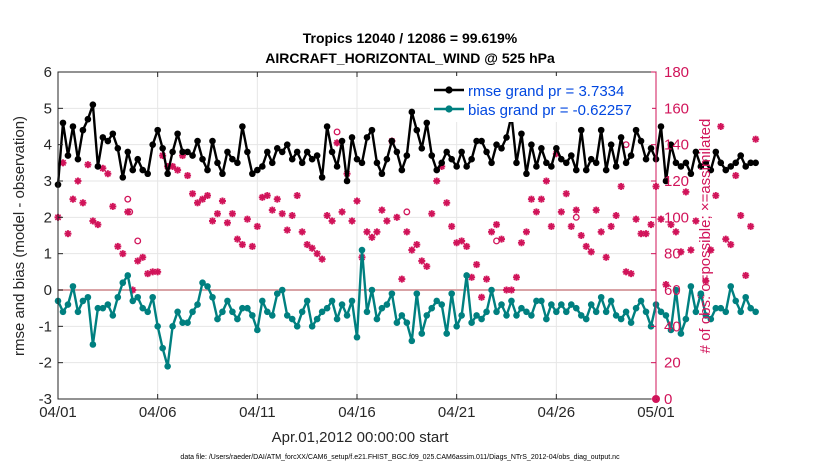 This screenshot has height=470, width=830. What do you see at coordinates (672, 254) in the screenshot?
I see `y2-tick-label: 80` at bounding box center [672, 254].